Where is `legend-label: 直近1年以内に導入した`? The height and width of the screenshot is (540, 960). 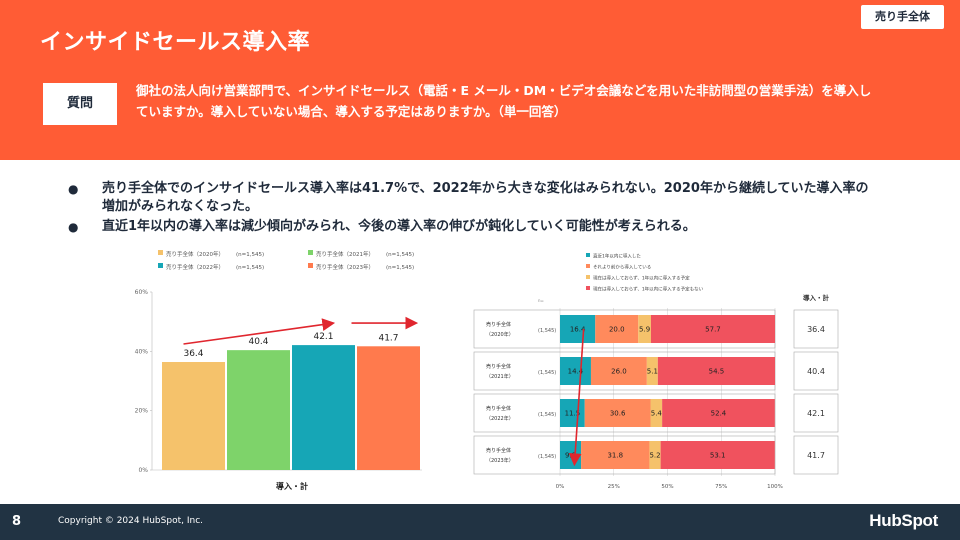 legend-label: 直近1年以内に導入した is located at coordinates (617, 256).